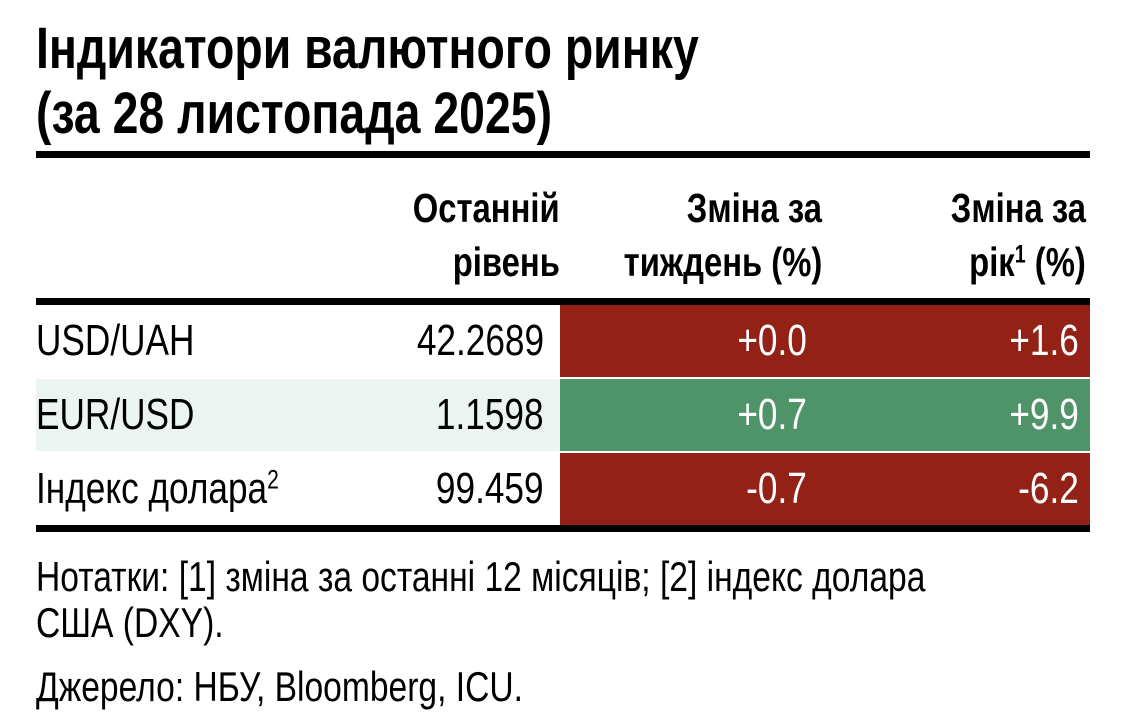  I want to click on week-change-value: +0.0, so click(772, 340).